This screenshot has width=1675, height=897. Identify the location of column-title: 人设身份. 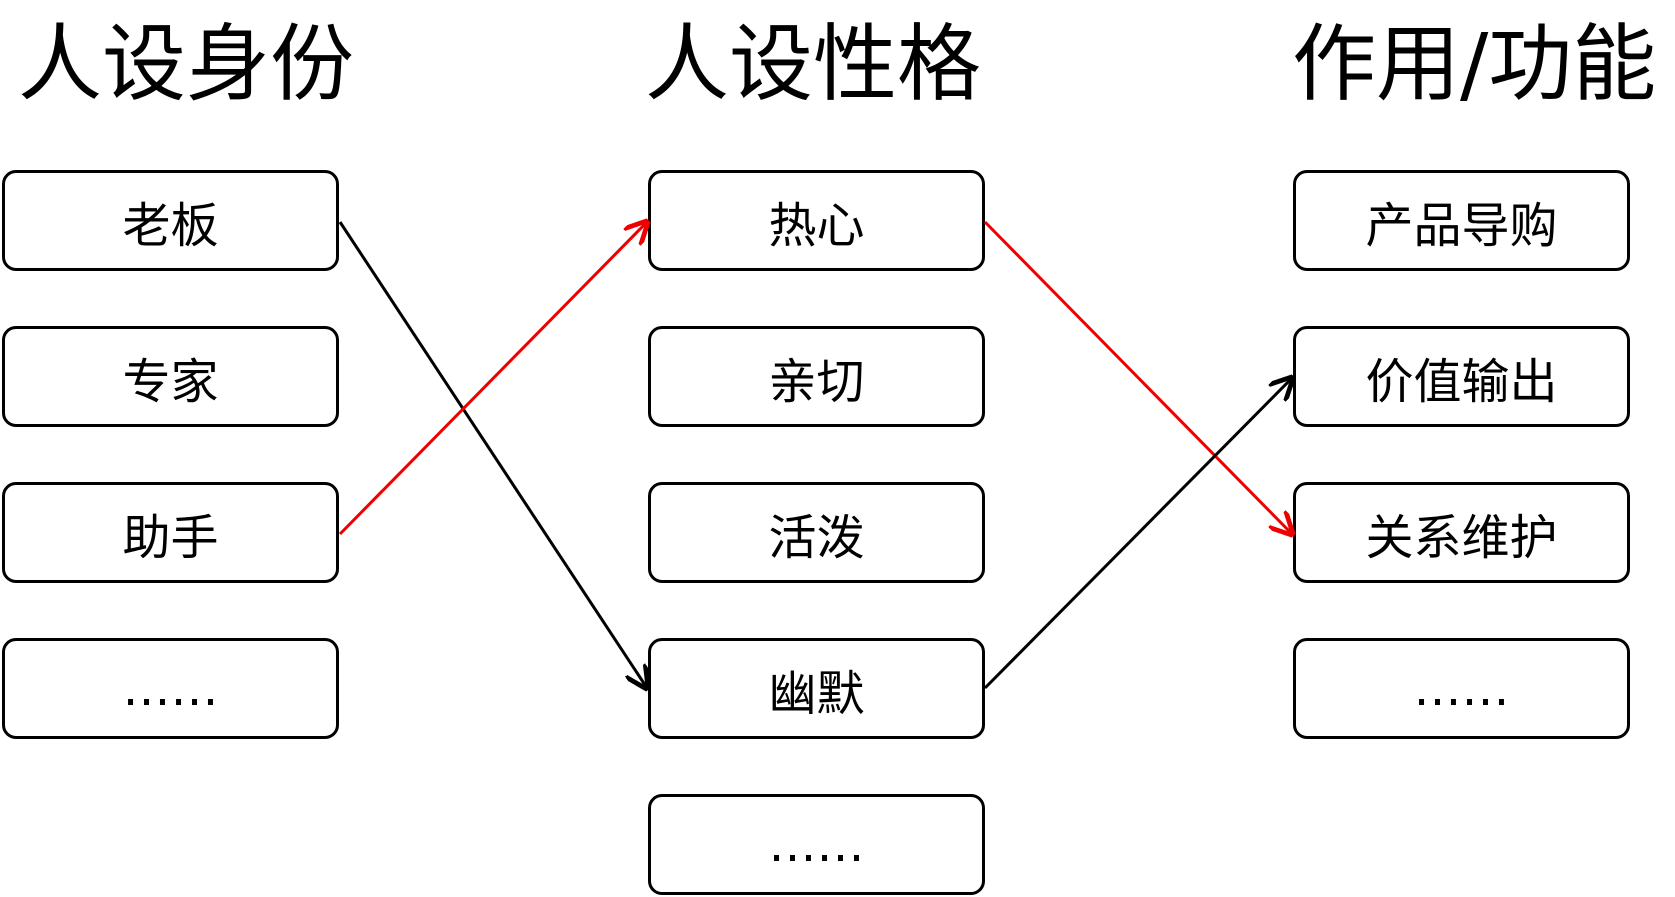
(186, 64).